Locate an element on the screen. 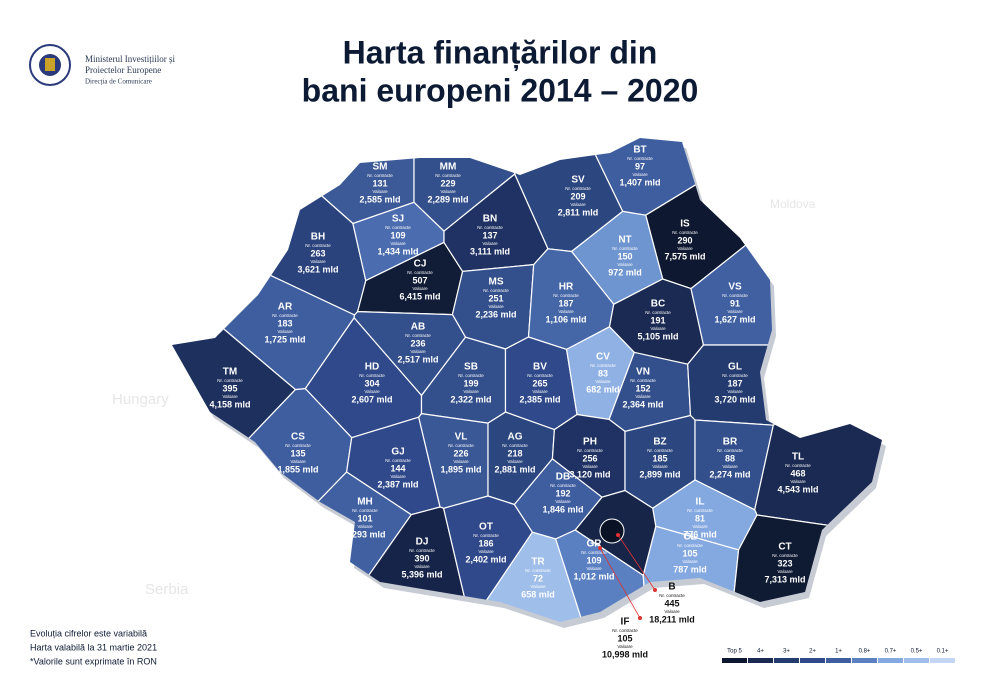 This screenshot has height=688, width=1000. contracts-value: 88 is located at coordinates (730, 458).